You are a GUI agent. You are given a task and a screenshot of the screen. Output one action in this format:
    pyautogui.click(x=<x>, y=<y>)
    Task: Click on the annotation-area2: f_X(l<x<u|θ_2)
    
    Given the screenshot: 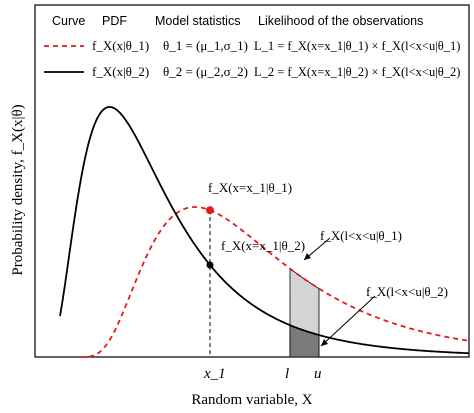 What is the action you would take?
    pyautogui.click(x=407, y=291)
    